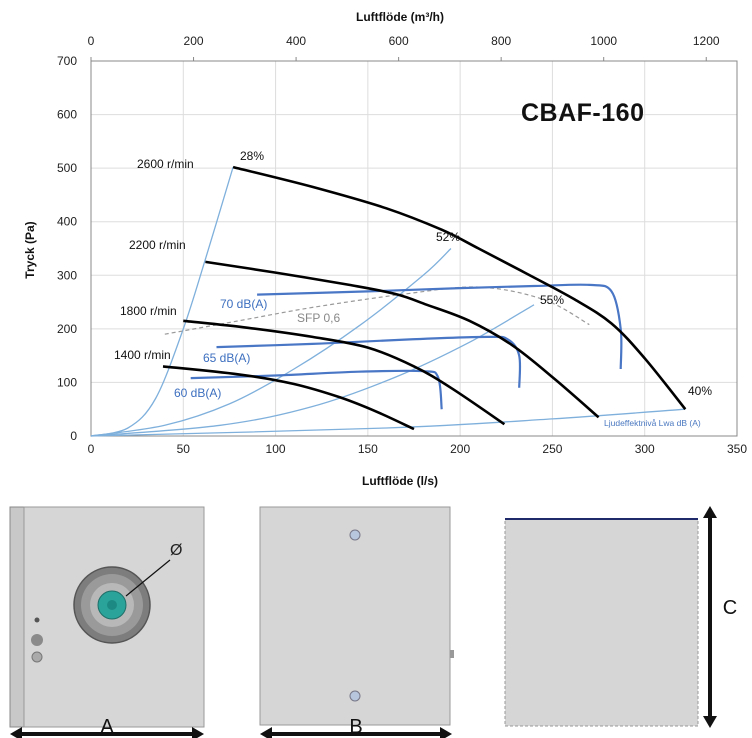  Describe the element at coordinates (318, 318) in the screenshot. I see `sfp-label: SFP 0,6` at that location.